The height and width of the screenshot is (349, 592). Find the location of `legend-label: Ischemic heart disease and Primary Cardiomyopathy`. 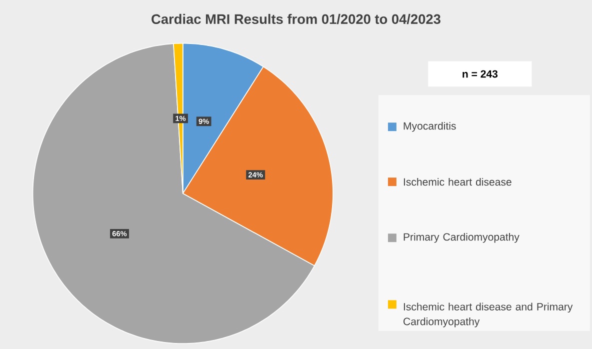

legend-label: Ischemic heart disease and Primary Cardiomyopathy is located at coordinates (488, 315).